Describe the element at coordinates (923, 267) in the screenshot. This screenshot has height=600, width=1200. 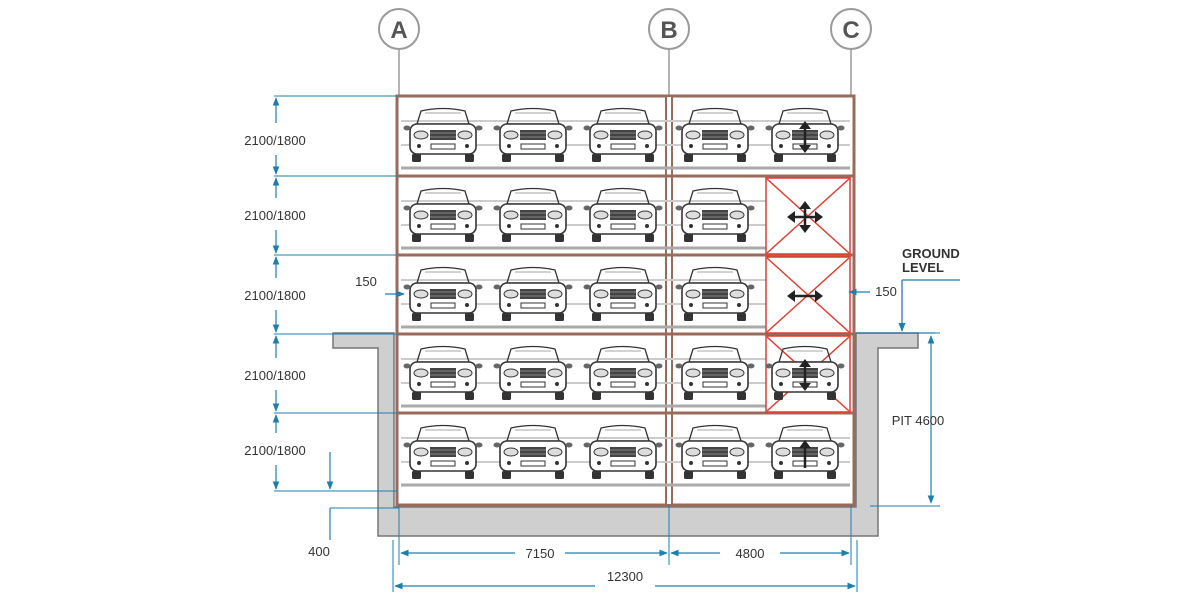
I see `ground-level-label-2: LEVEL` at that location.